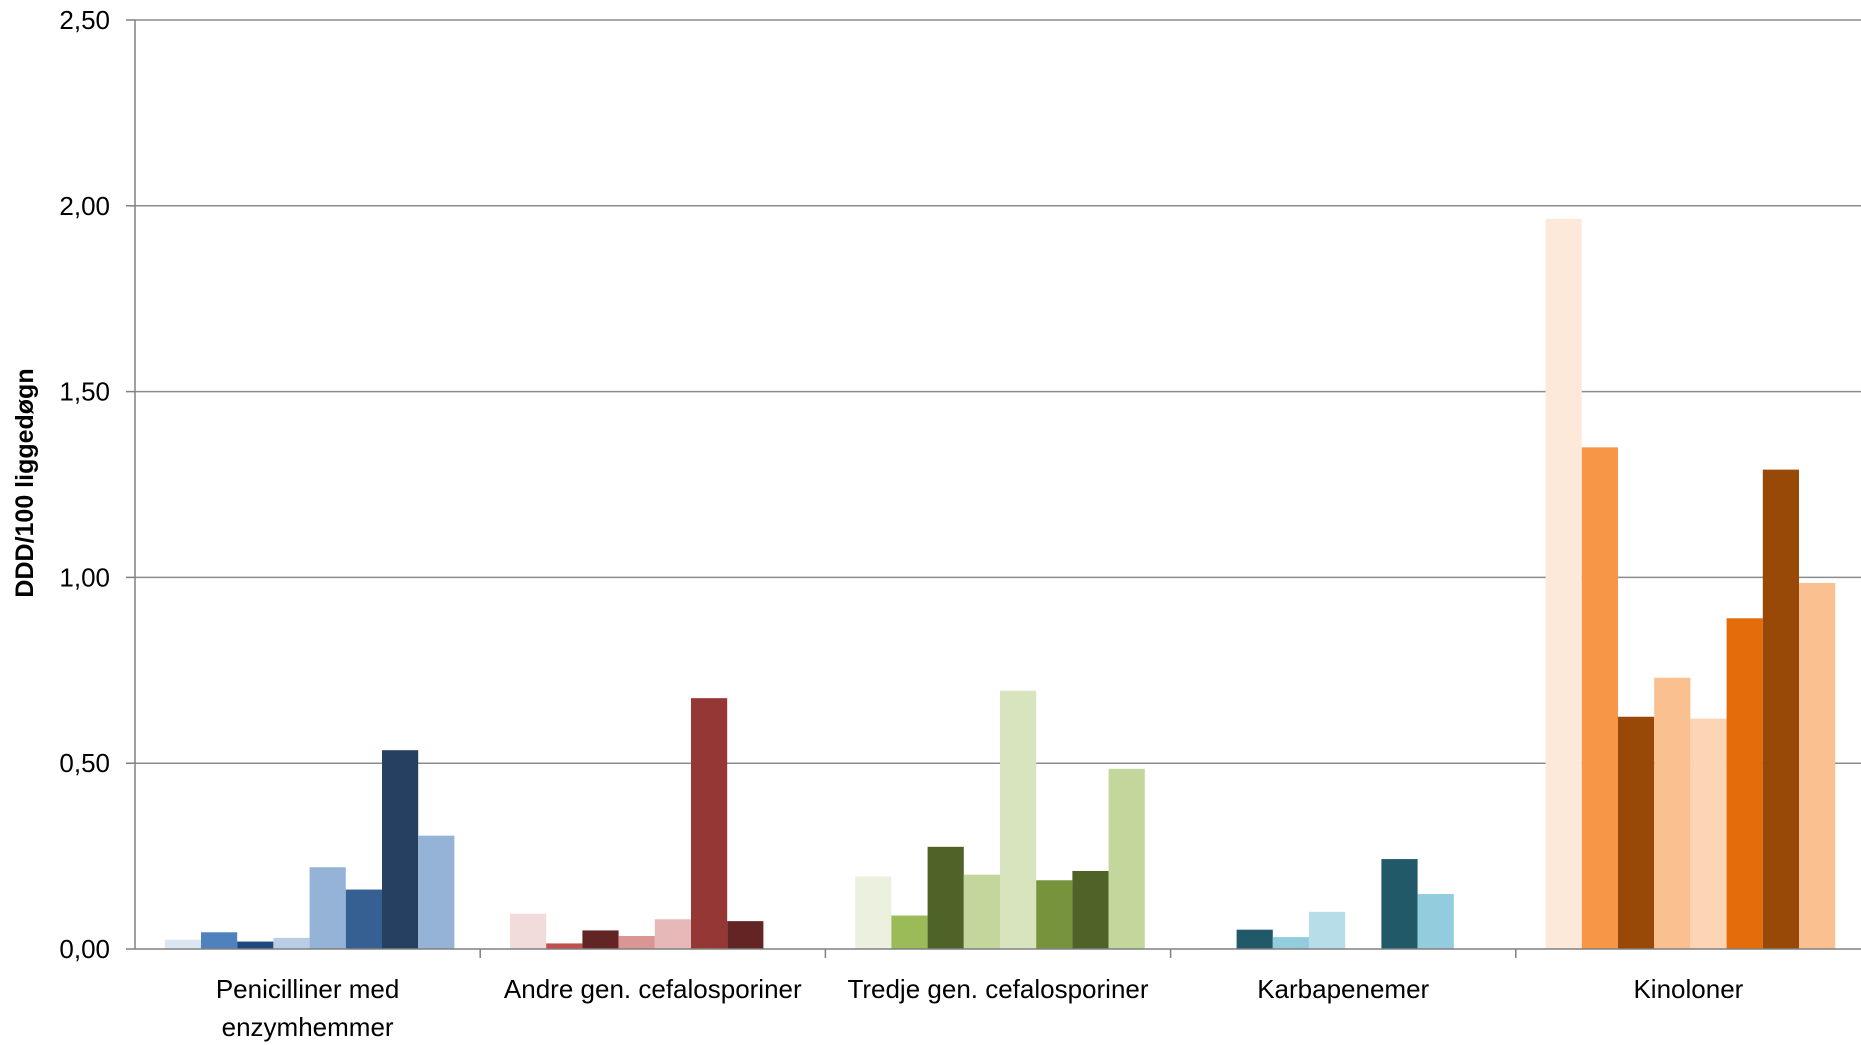  What do you see at coordinates (84, 484) in the screenshot?
I see `y-tick-labels: 0,00 0,50 1,00 1,50 2,00 2,50` at bounding box center [84, 484].